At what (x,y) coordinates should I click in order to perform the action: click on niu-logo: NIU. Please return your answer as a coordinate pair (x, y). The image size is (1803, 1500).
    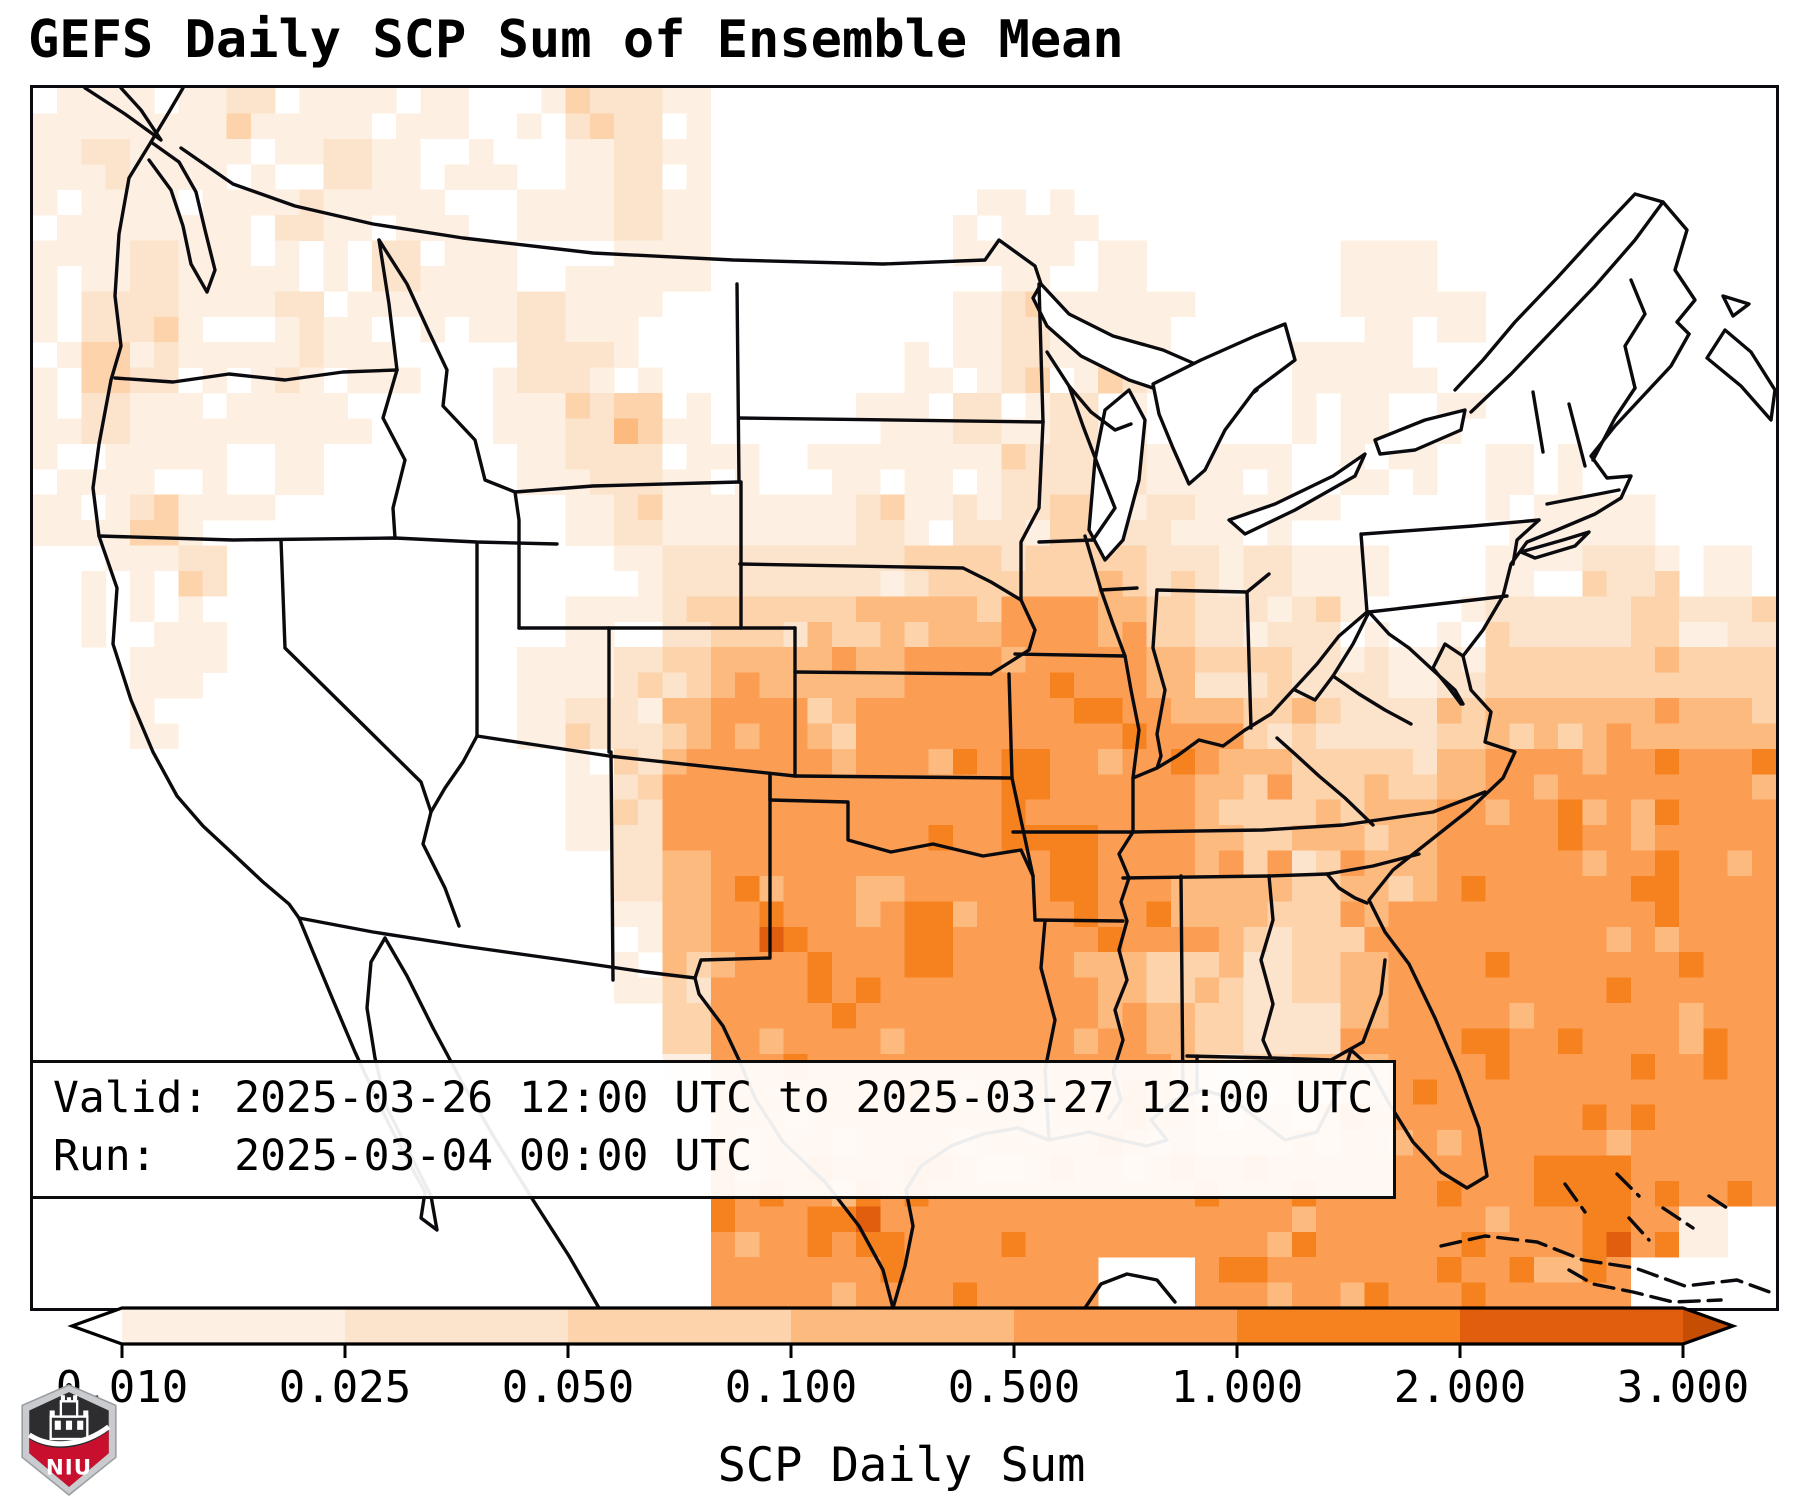
    Looking at the image, I should click on (69, 1440).